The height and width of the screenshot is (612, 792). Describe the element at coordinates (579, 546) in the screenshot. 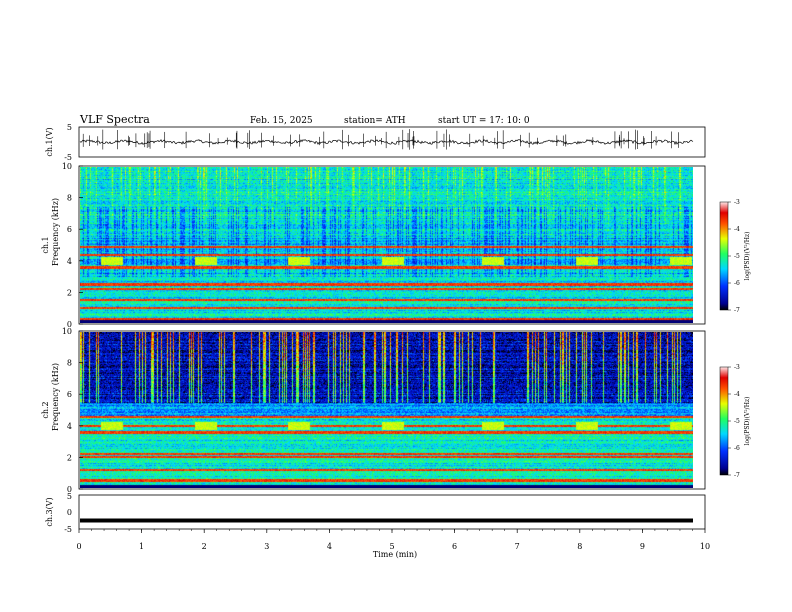

I see `xtick-label: 8` at that location.